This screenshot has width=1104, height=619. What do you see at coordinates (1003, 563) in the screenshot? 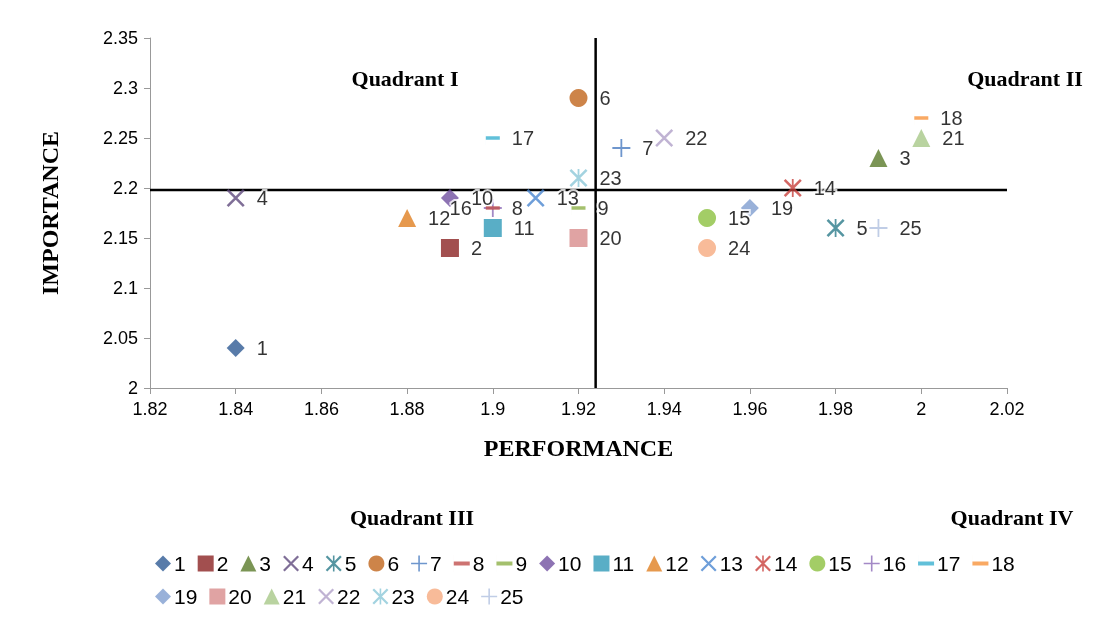
I see `legend-label: 18` at bounding box center [1003, 563].